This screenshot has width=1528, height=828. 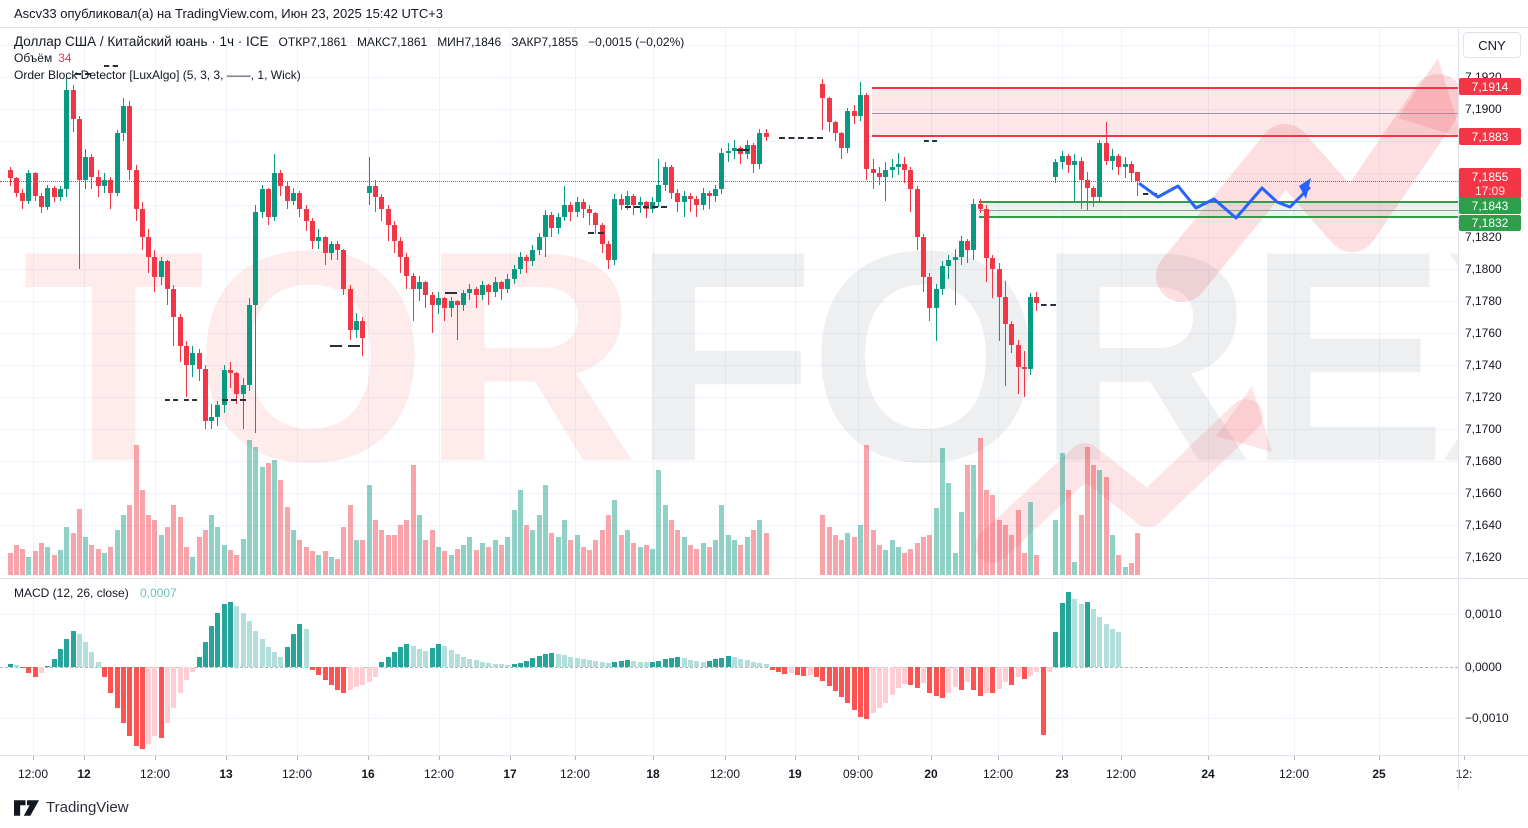 I want to click on price-axis-label: 7,1680, so click(x=1483, y=461).